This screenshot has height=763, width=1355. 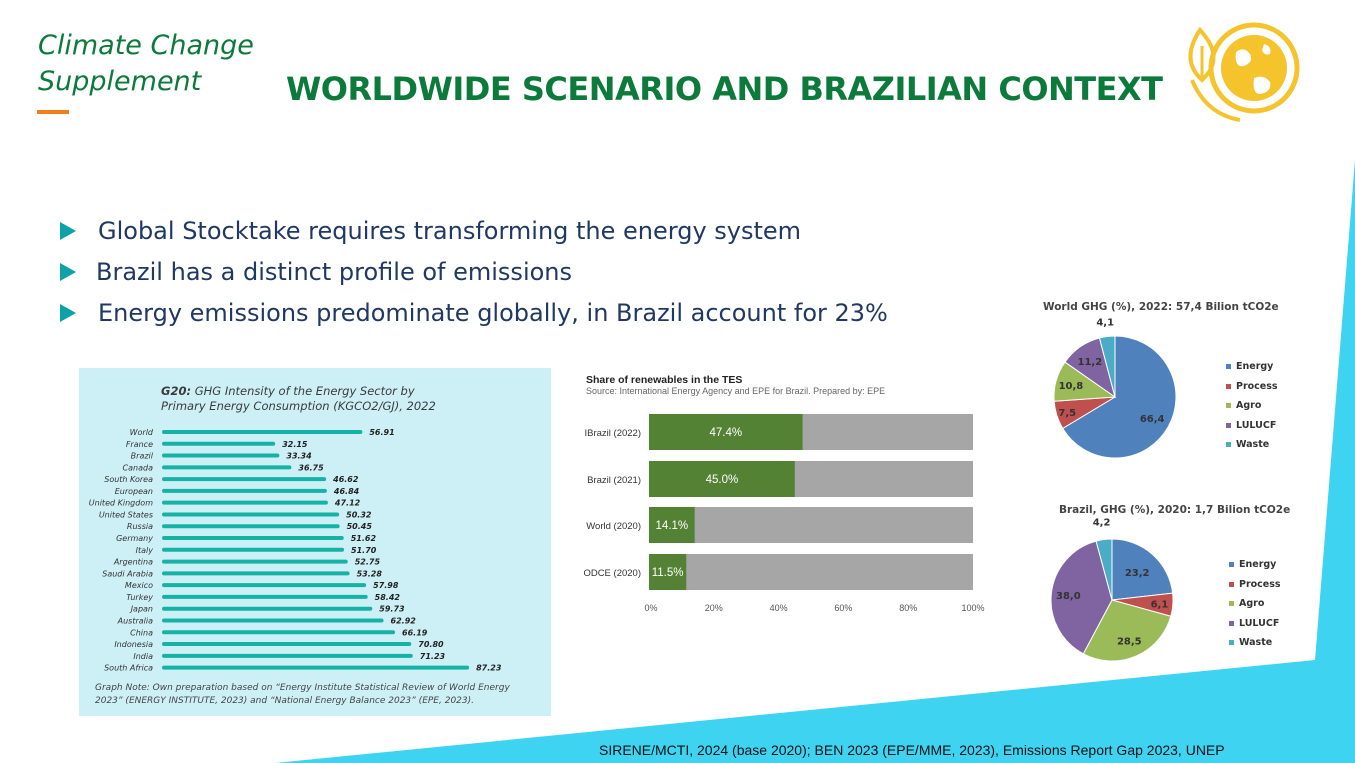 I want to click on g20-category-label: Germany, so click(x=134, y=538).